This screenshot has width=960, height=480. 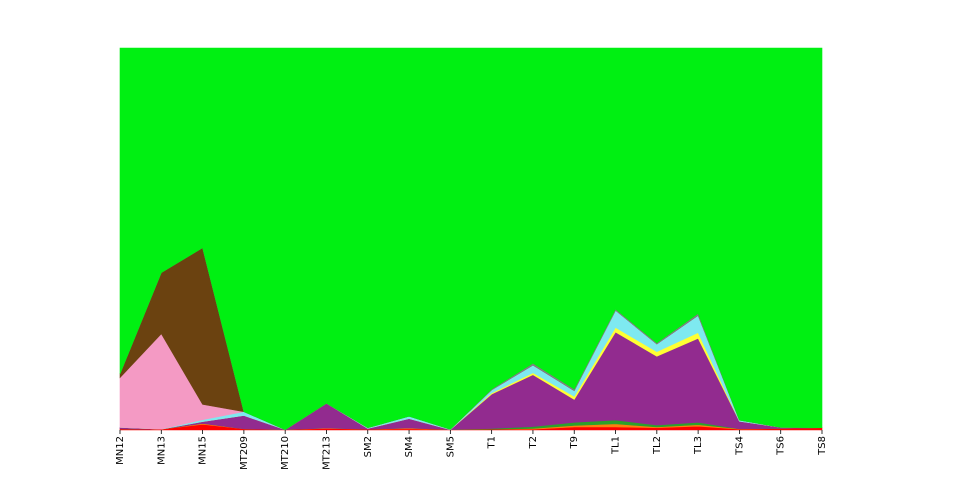 What do you see at coordinates (698, 445) in the screenshot?
I see `x-tick-label: TL3` at bounding box center [698, 445].